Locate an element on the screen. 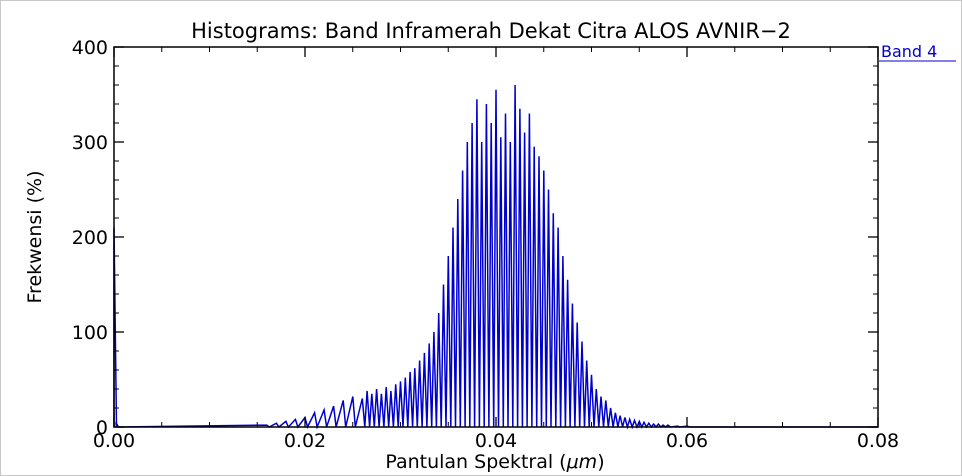 Image resolution: width=962 pixels, height=476 pixels. y-tick-label: 0 is located at coordinates (102, 428).